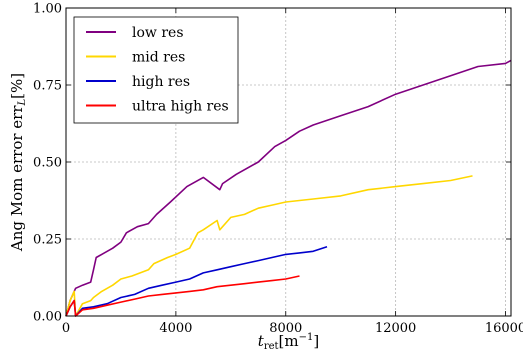  What do you see at coordinates (285, 328) in the screenshot?
I see `x-tick-label: 8000` at bounding box center [285, 328].